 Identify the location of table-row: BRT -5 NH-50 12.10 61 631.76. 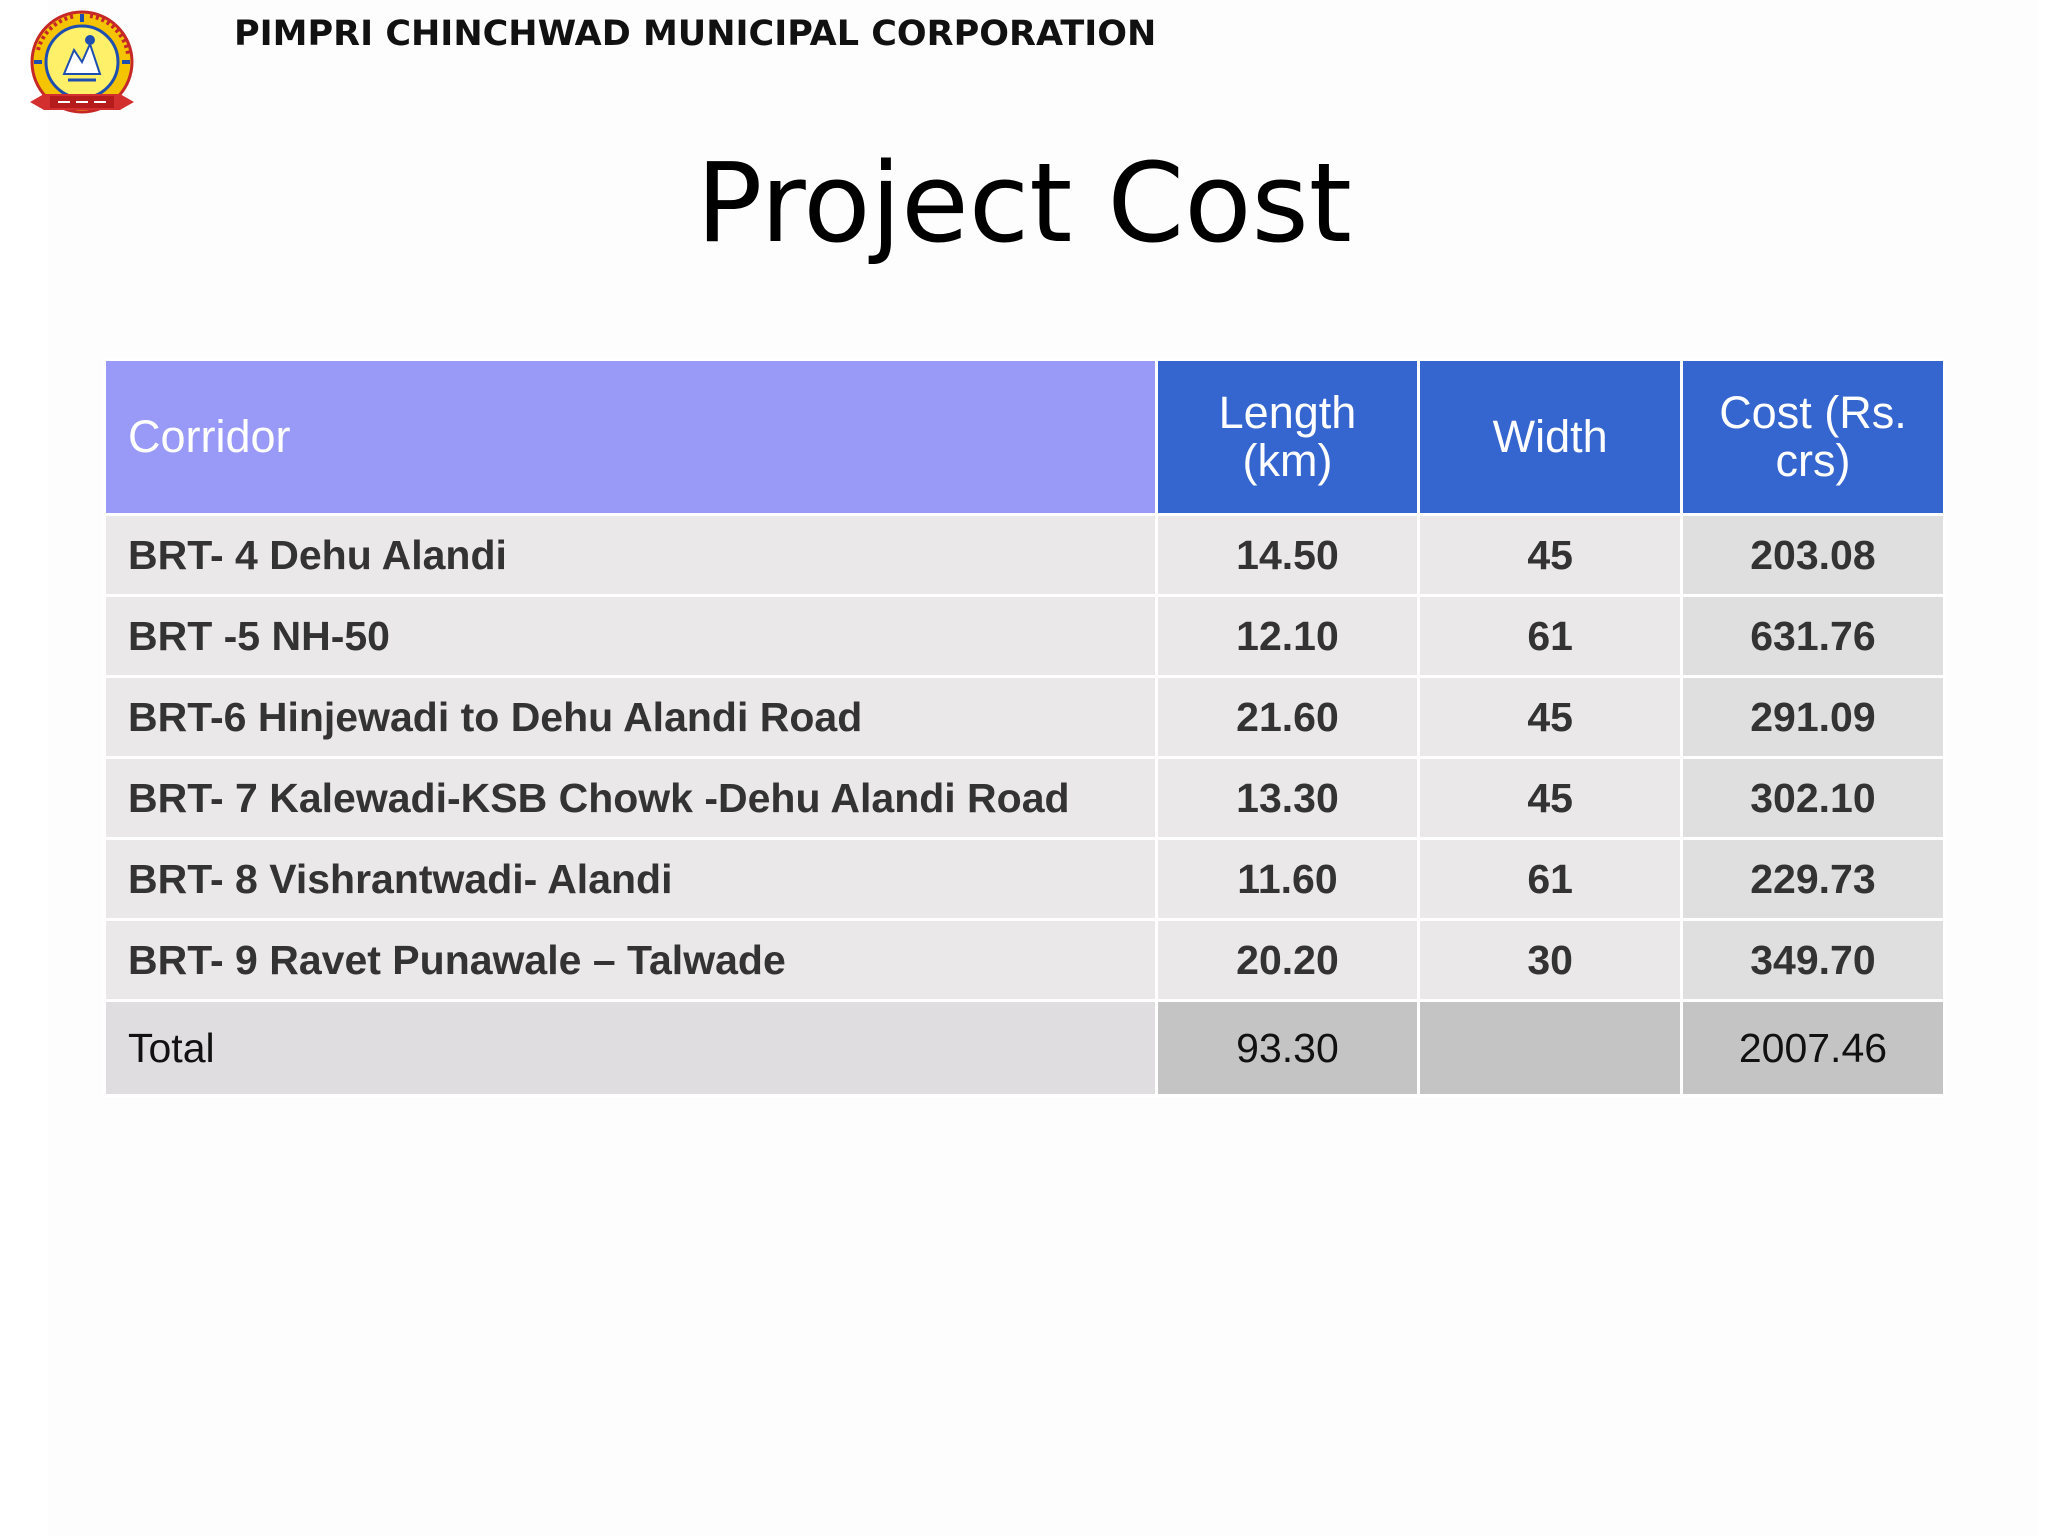
(1025, 636).